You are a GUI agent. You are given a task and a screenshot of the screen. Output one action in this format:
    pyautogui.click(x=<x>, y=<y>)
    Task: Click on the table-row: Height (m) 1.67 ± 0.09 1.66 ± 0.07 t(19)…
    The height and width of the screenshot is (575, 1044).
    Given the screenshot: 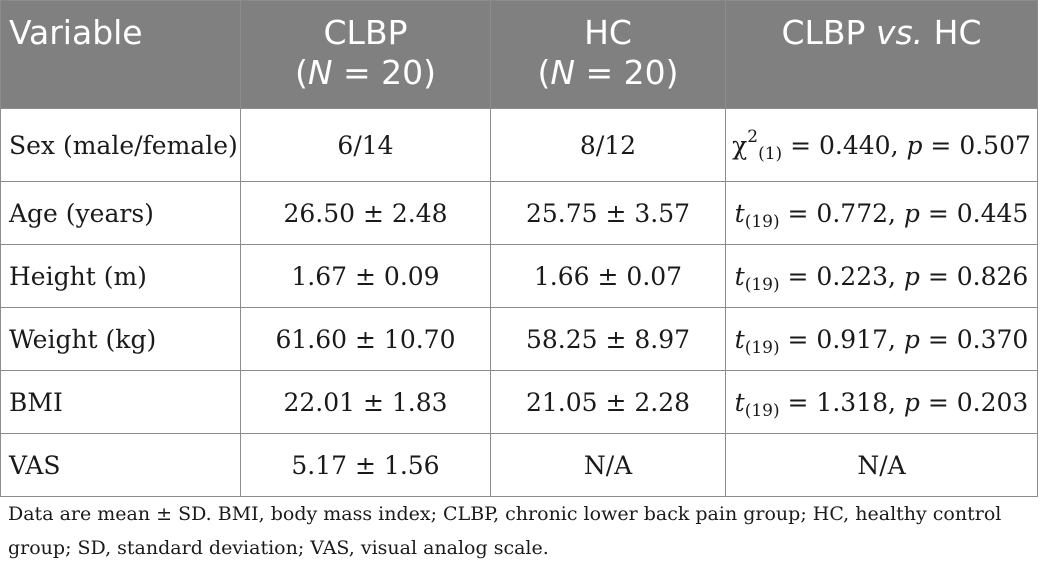 What is the action you would take?
    pyautogui.click(x=519, y=276)
    